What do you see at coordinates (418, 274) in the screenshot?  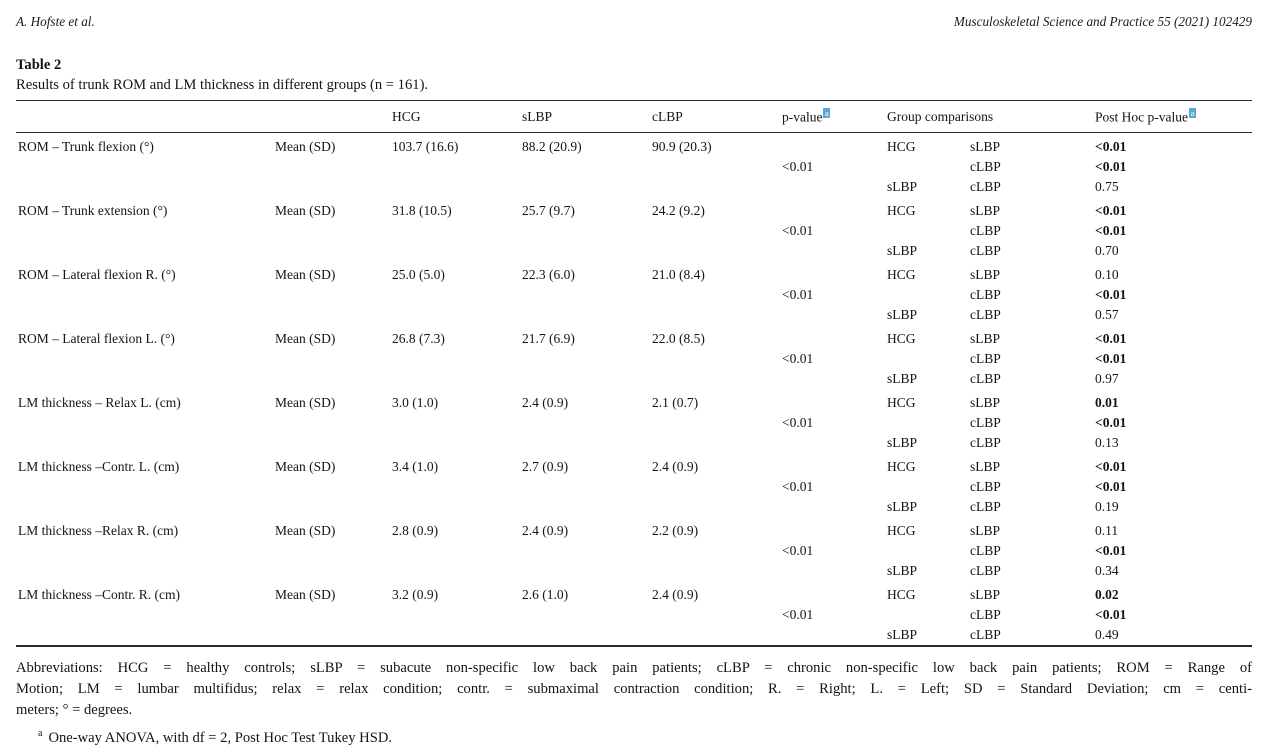 I see `hcg-value: 25.0 (5.0)` at bounding box center [418, 274].